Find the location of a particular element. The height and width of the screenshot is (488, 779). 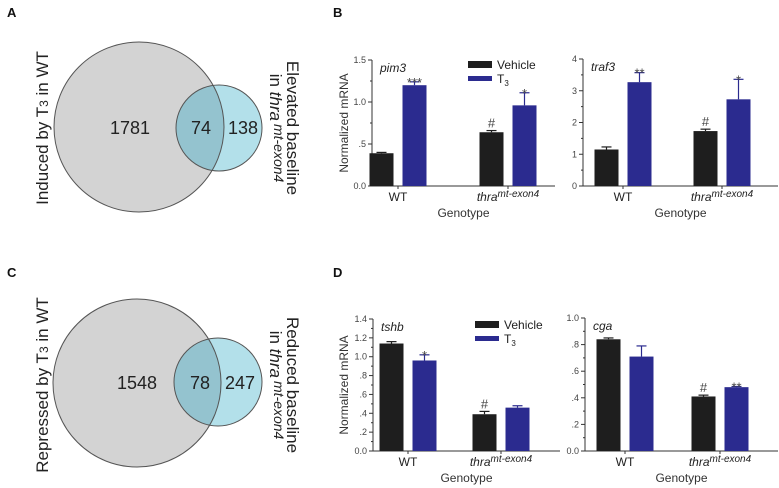

gene-name-label: pim3 is located at coordinates (392, 68).